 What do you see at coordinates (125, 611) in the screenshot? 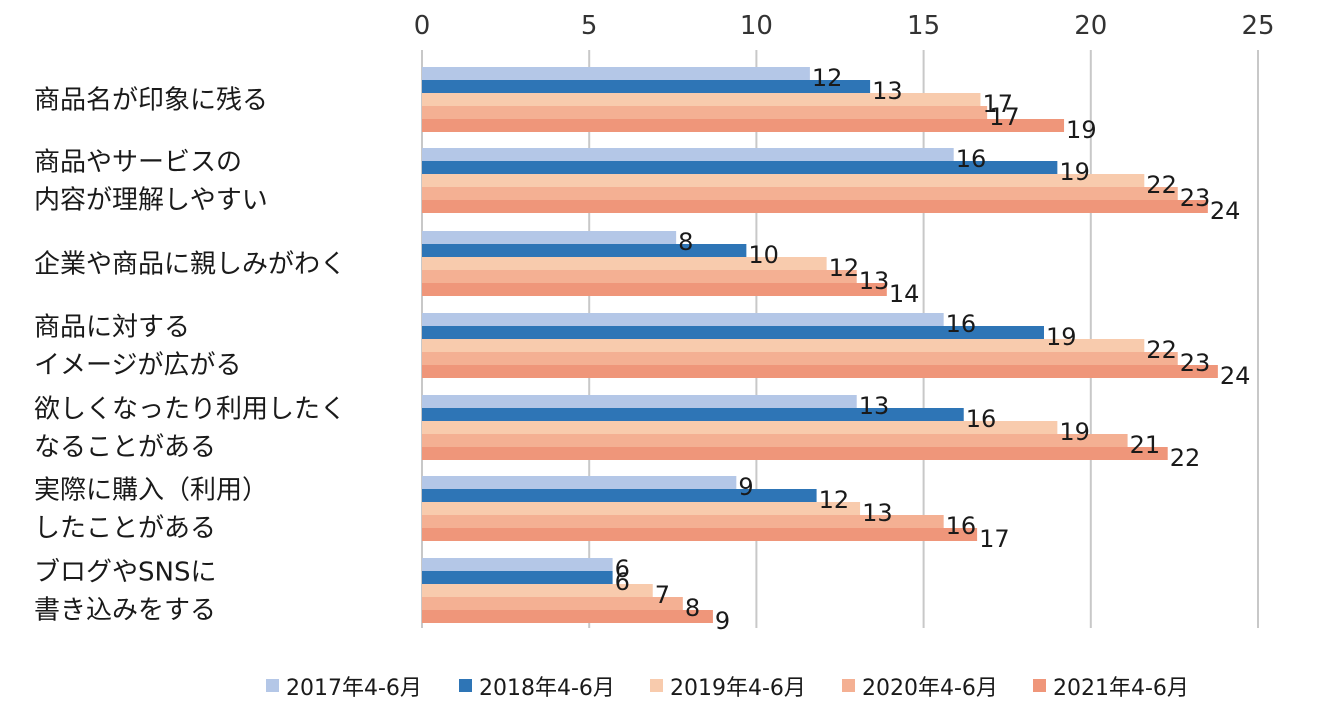
I see `category-label: 書き込みをする` at bounding box center [125, 611].